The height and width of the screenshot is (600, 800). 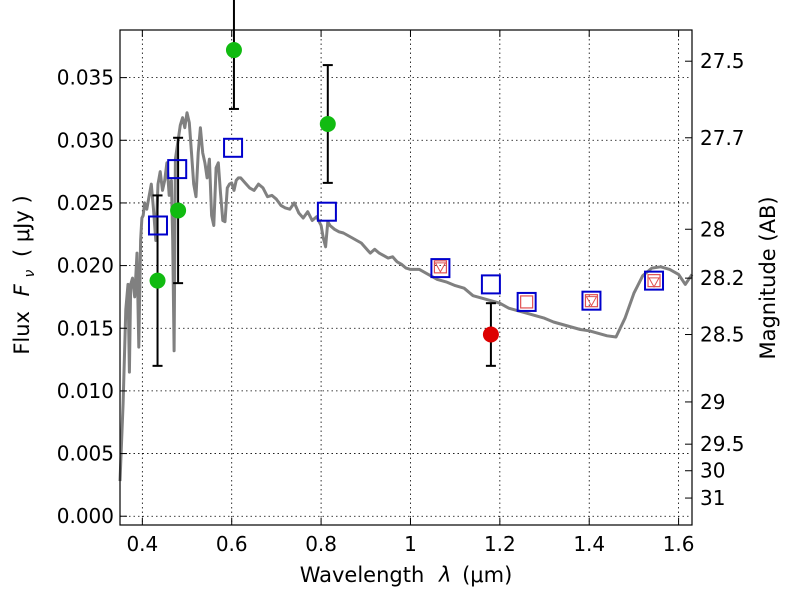 I want to click on magnitude-tick-label: 28.2, so click(x=722, y=278).